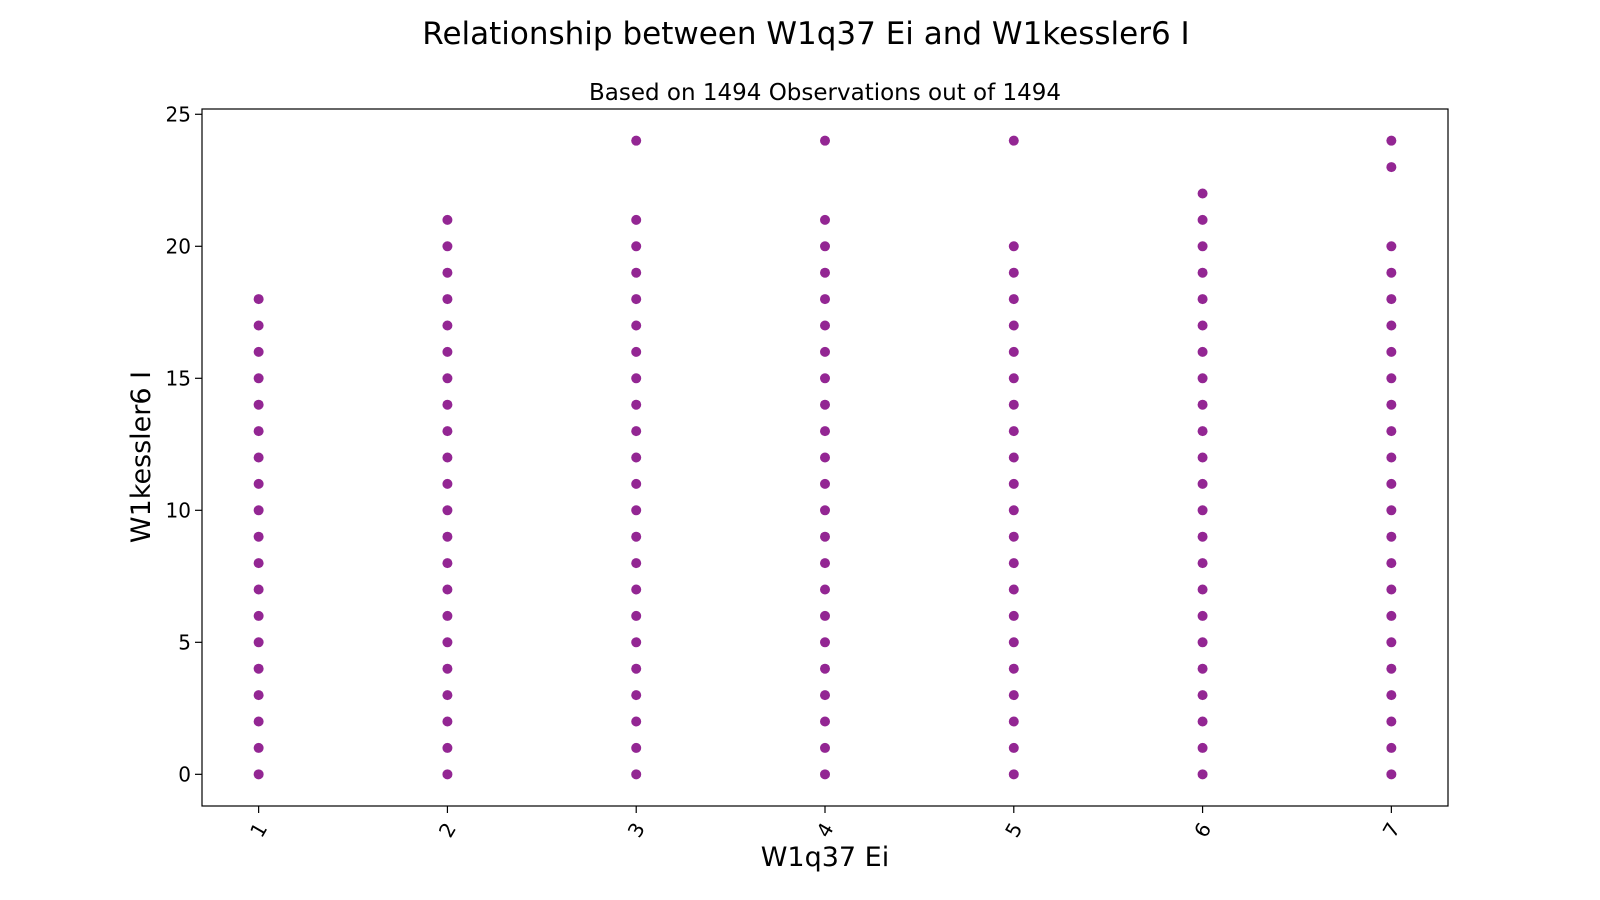 The width and height of the screenshot is (1600, 900). What do you see at coordinates (178, 378) in the screenshot?
I see `y-tick-label: 15` at bounding box center [178, 378].